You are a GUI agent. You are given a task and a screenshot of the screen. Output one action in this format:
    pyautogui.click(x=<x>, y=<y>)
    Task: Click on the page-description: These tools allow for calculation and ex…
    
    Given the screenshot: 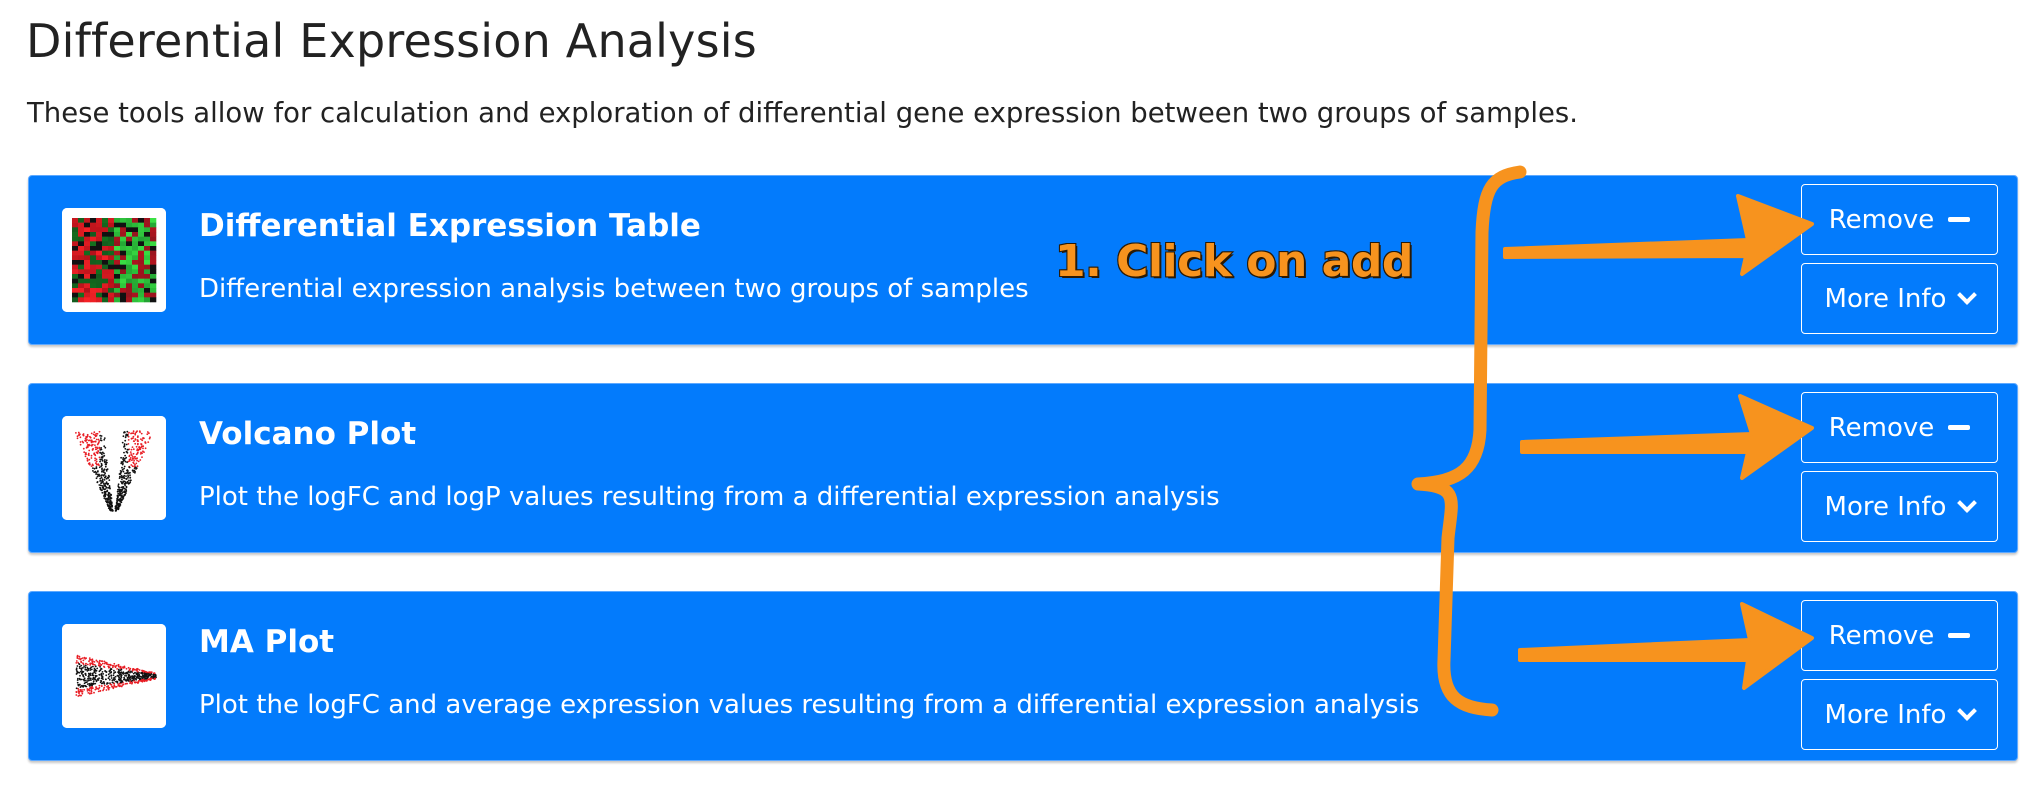 What is the action you would take?
    pyautogui.click(x=802, y=113)
    